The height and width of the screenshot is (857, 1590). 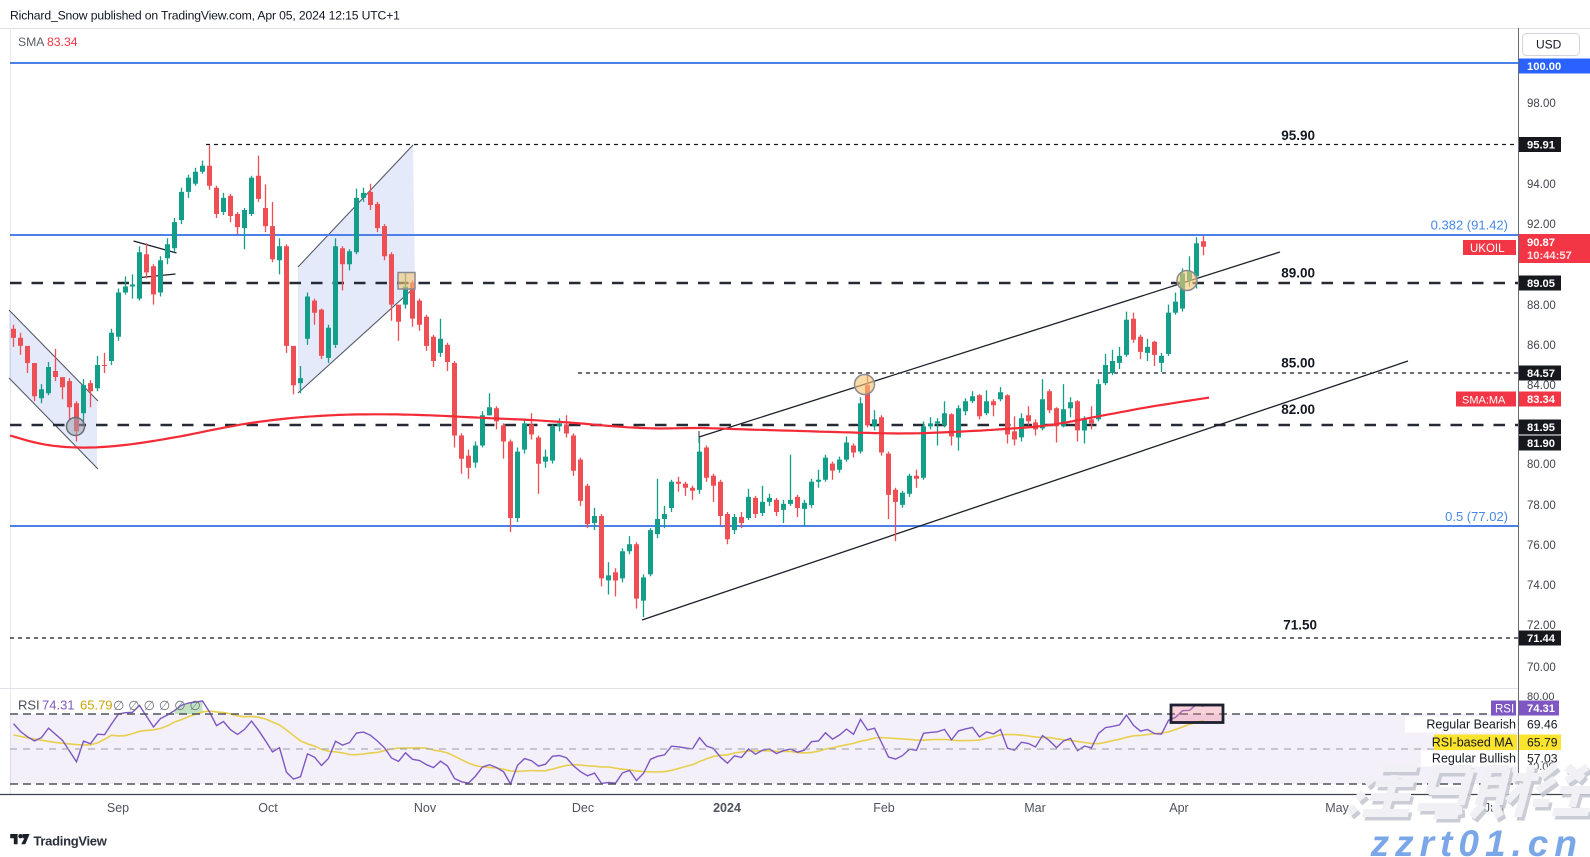 I want to click on svg-text: 72.00, so click(x=1541, y=626).